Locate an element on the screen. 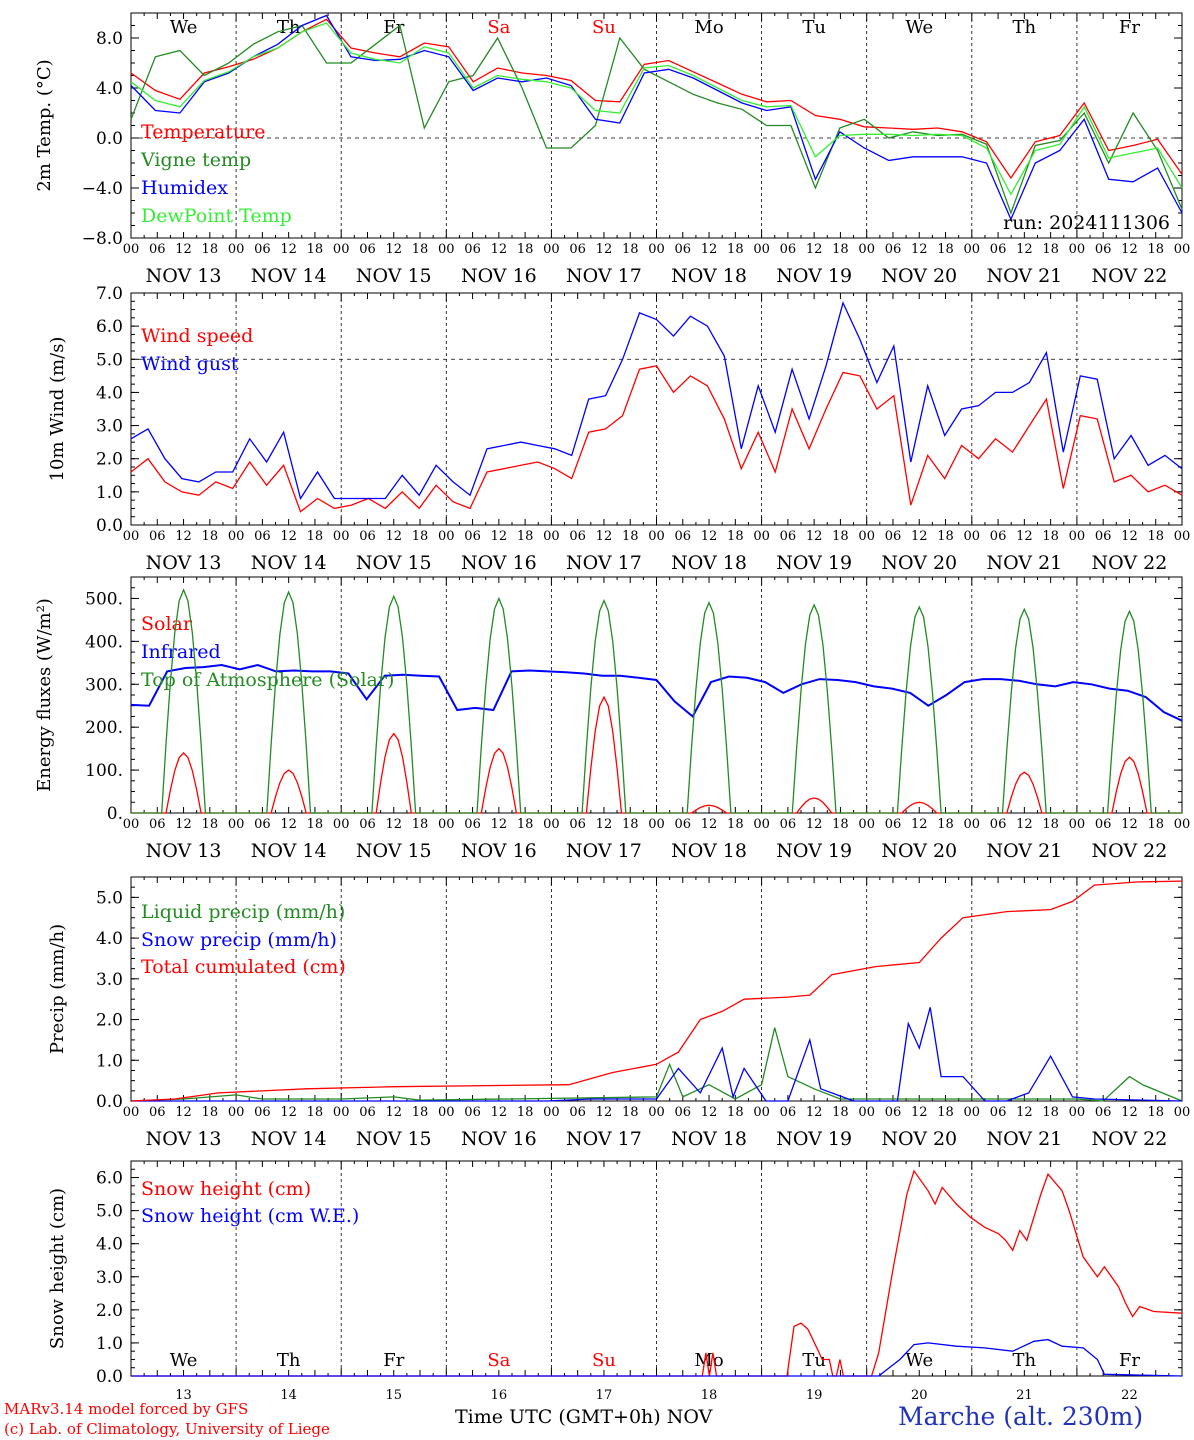  series-line-snow-precip-mm-h- is located at coordinates (657, 1054).